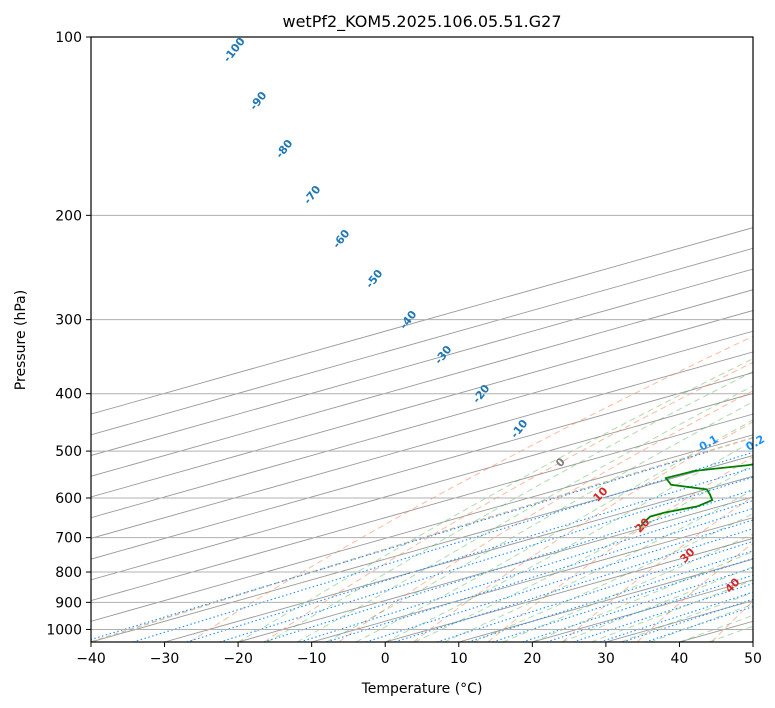  I want to click on x-tick-label: 20, so click(532, 659).